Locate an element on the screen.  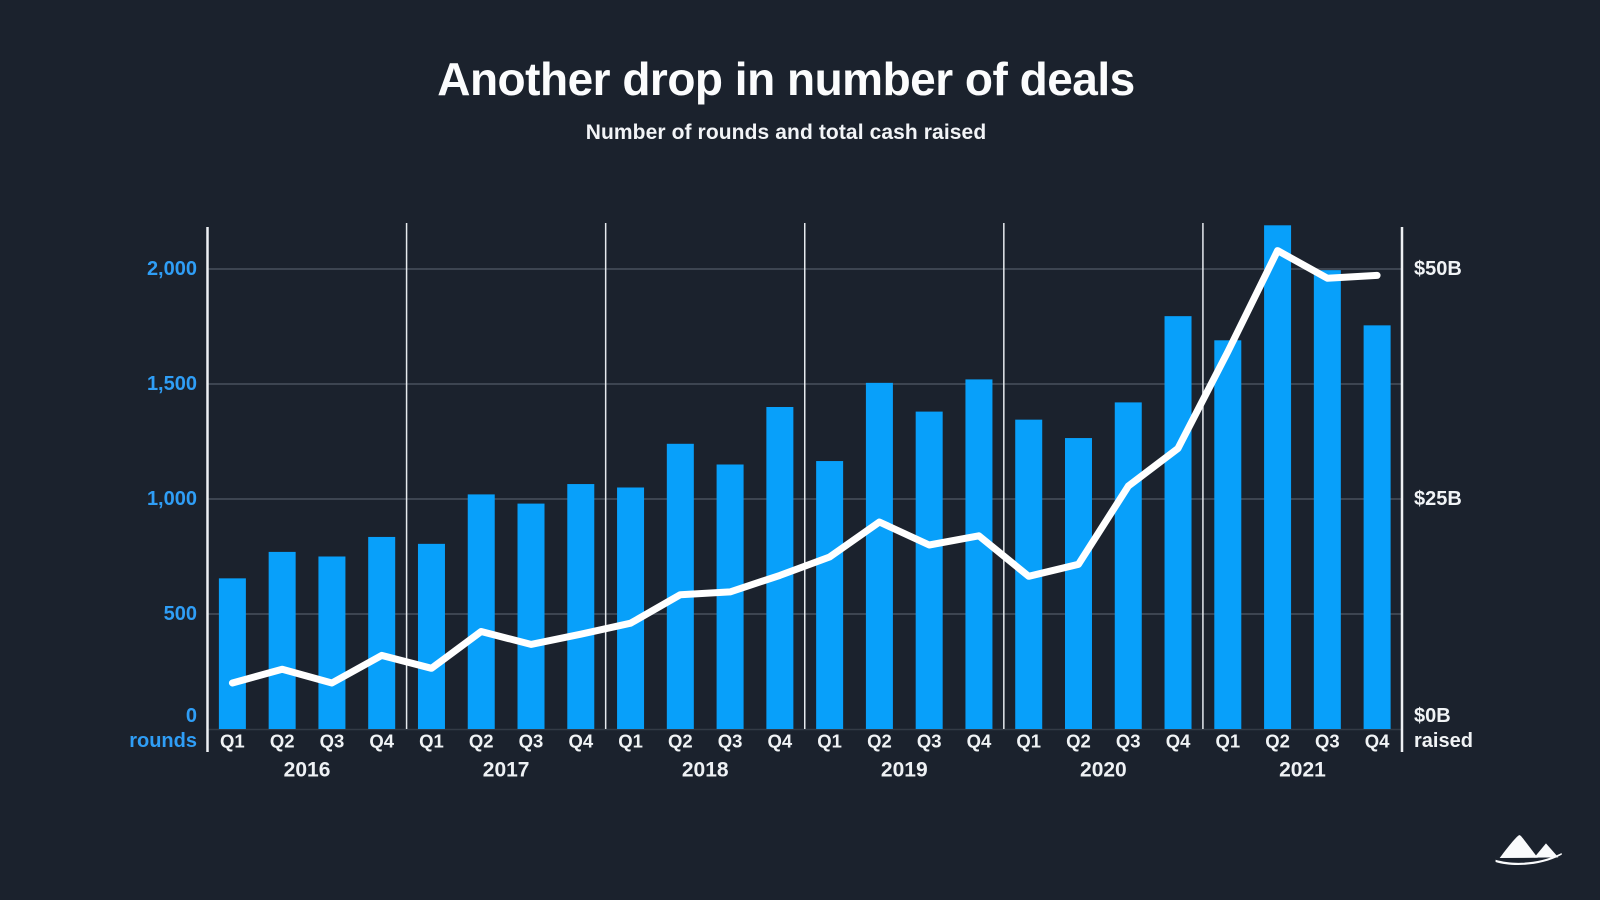
year-label-2019: 2019 is located at coordinates (904, 770).